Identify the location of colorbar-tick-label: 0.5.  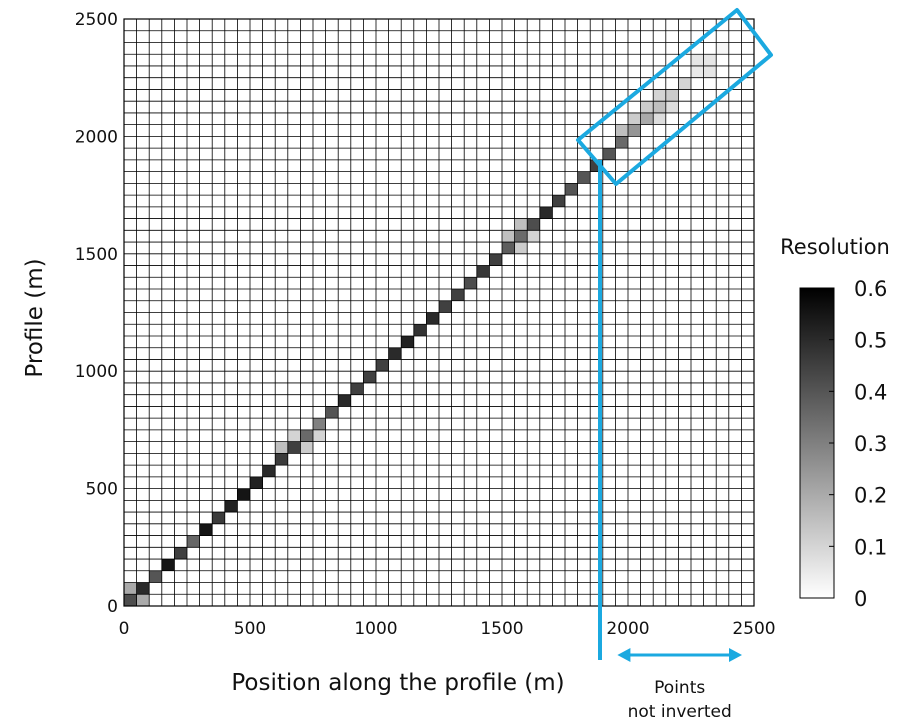
(870, 341).